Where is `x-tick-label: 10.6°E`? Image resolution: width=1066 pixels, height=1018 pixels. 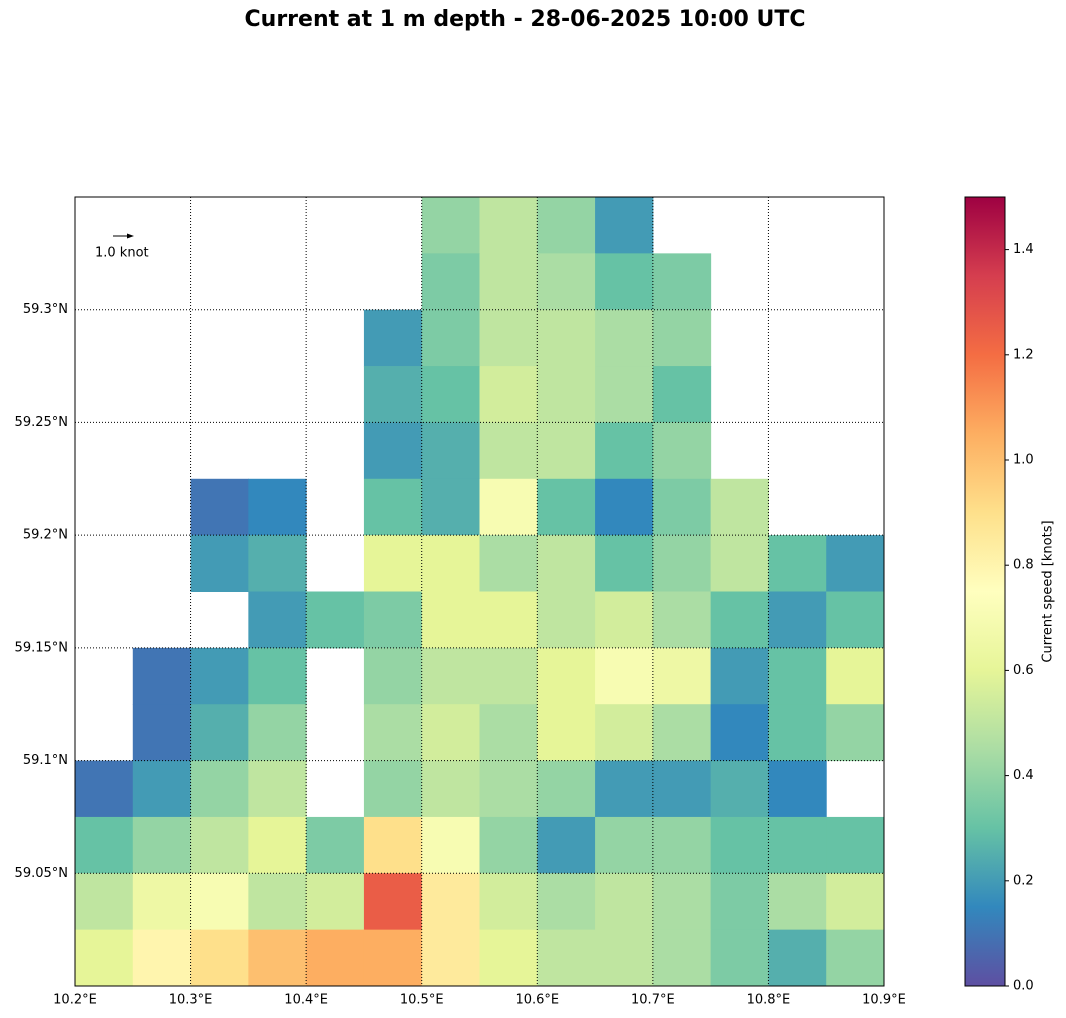 x-tick-label: 10.6°E is located at coordinates (537, 1000).